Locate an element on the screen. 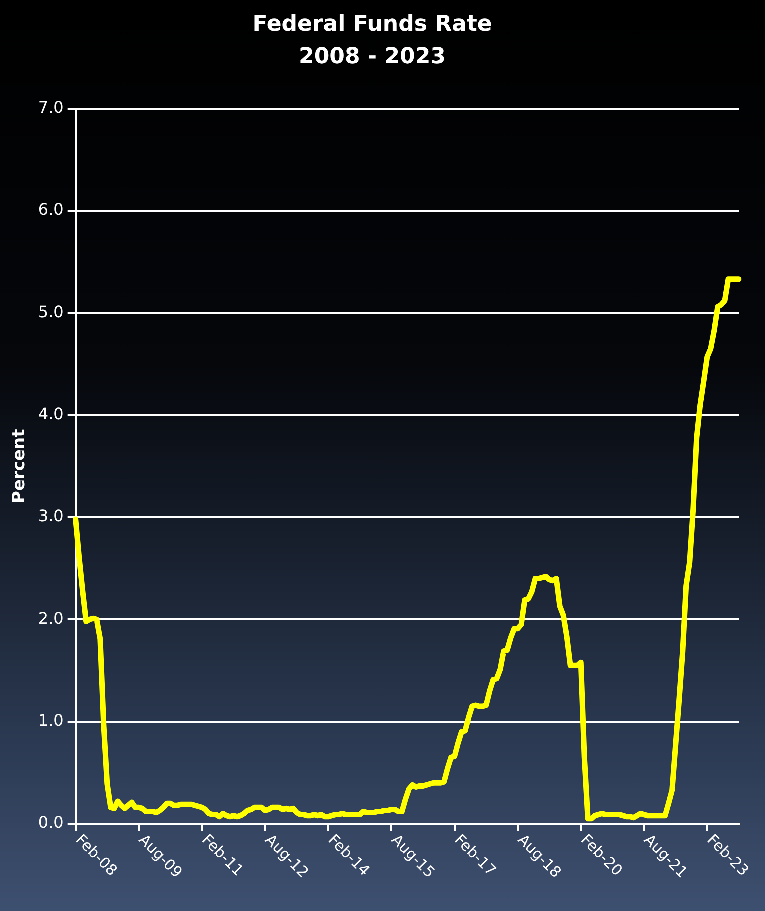 The image size is (765, 911). y-tick-label: 2.0 is located at coordinates (51, 618).